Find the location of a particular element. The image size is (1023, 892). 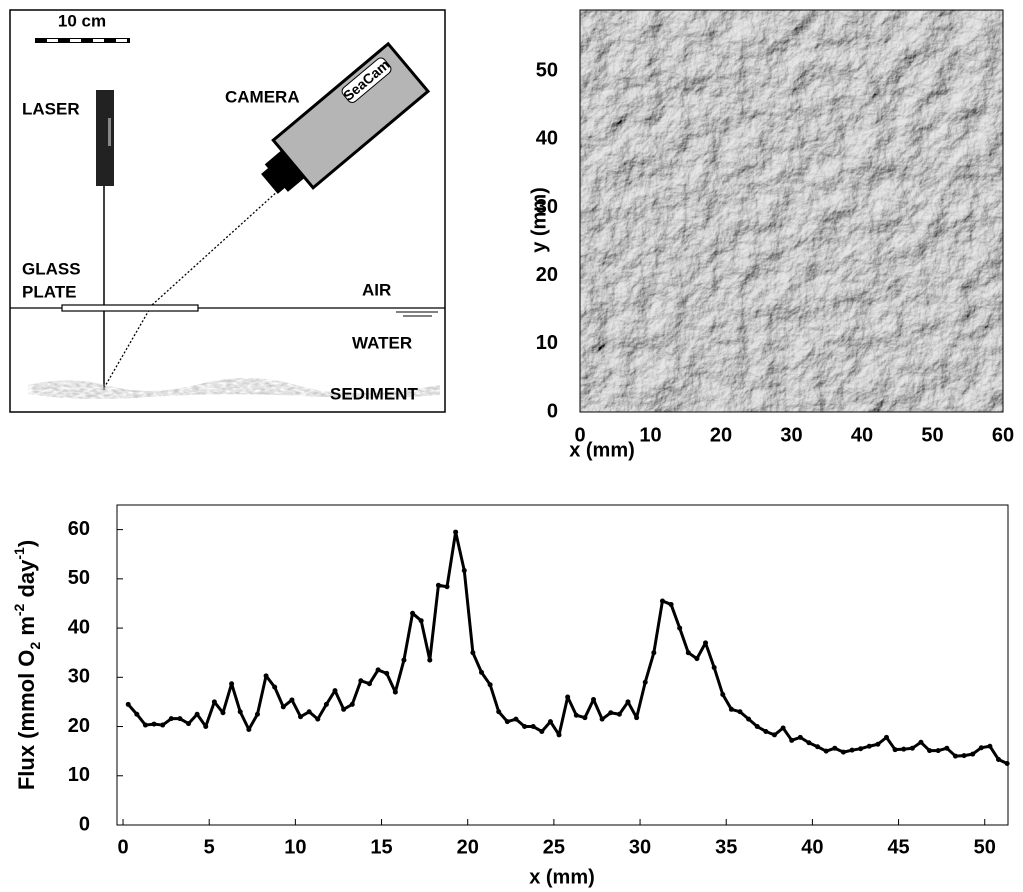

y-axis-title-part: Flux (mmol O is located at coordinates (26, 720).